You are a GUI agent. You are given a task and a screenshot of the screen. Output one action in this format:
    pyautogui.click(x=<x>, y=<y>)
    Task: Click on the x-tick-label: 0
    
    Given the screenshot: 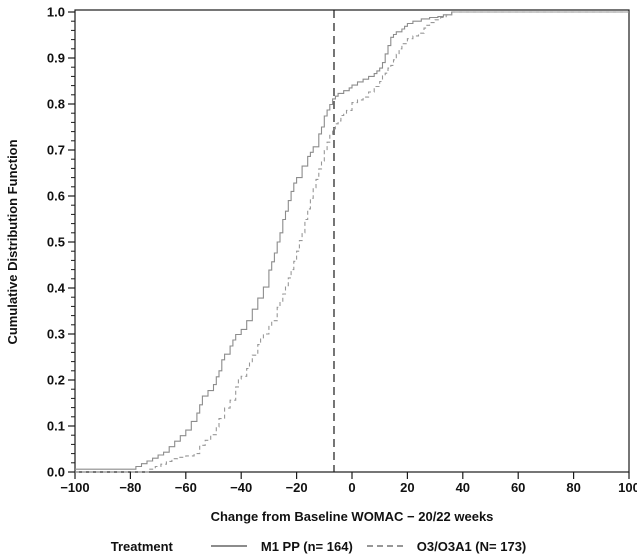 What is the action you would take?
    pyautogui.click(x=351, y=487)
    